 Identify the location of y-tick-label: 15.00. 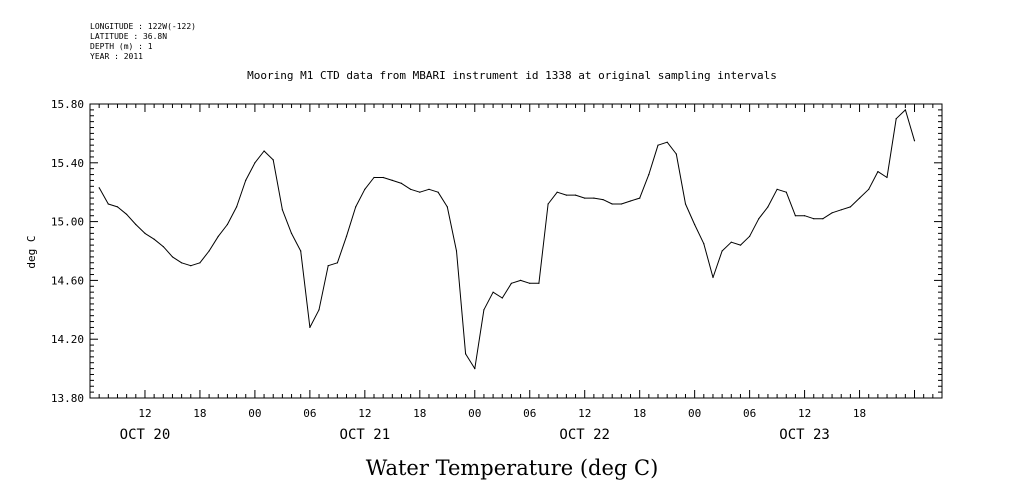
(67, 222).